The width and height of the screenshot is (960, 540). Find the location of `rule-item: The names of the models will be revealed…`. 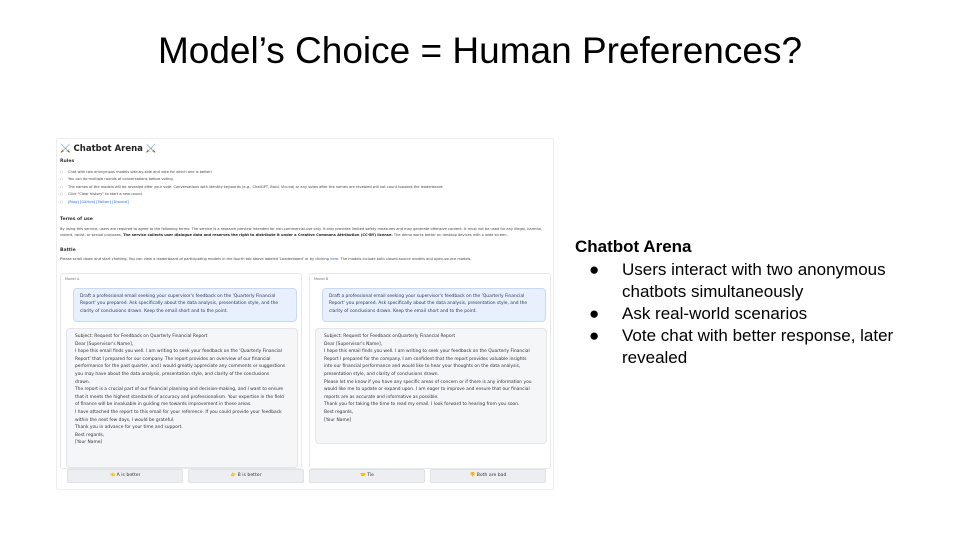

rule-item: The names of the models will be revealed… is located at coordinates (300, 188).